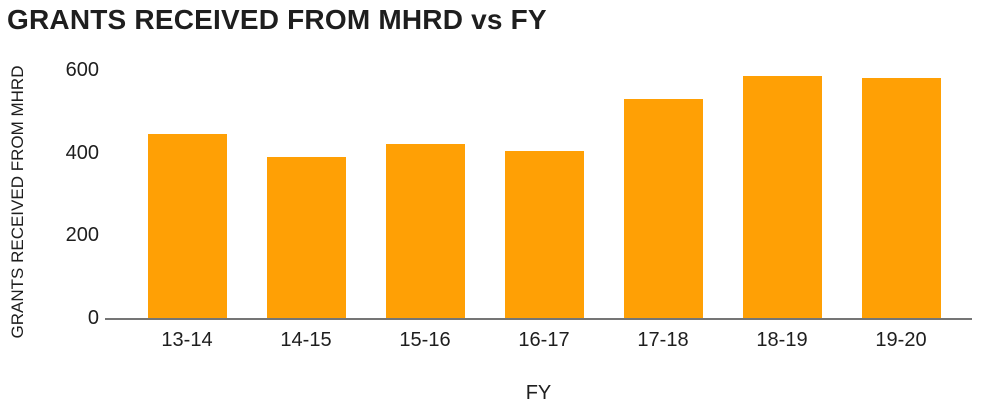 This screenshot has width=983, height=412. Describe the element at coordinates (782, 340) in the screenshot. I see `x-tick-label: 18-19` at that location.